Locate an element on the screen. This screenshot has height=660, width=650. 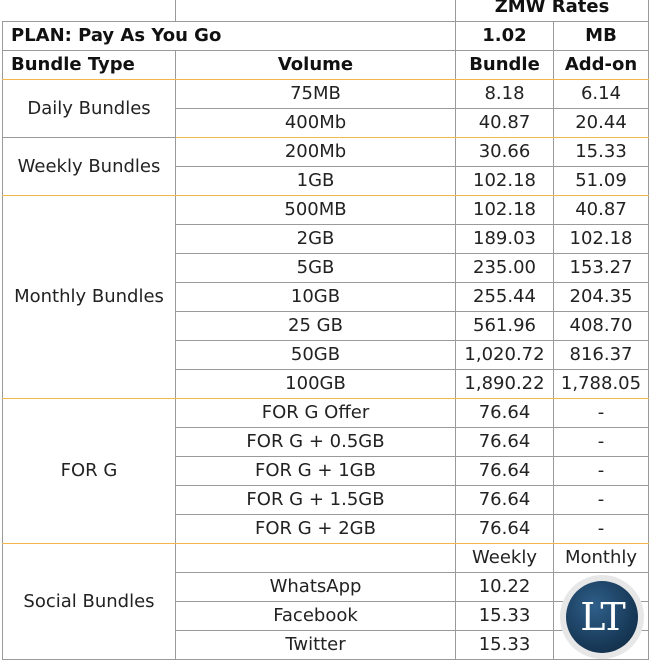
volume-cell: FOR G + 2GB is located at coordinates (315, 529).